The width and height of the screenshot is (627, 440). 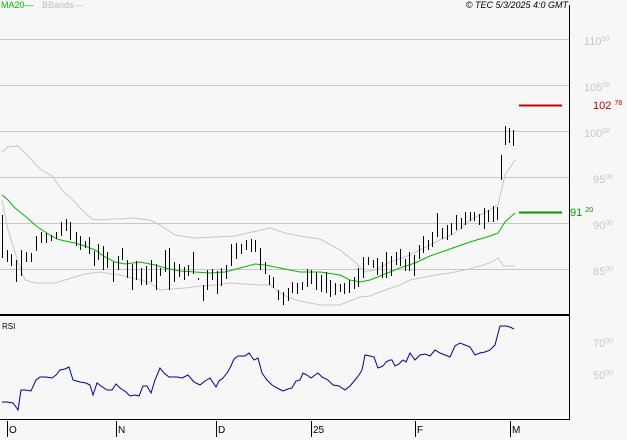 I want to click on x-label-feb: F, so click(x=420, y=430).